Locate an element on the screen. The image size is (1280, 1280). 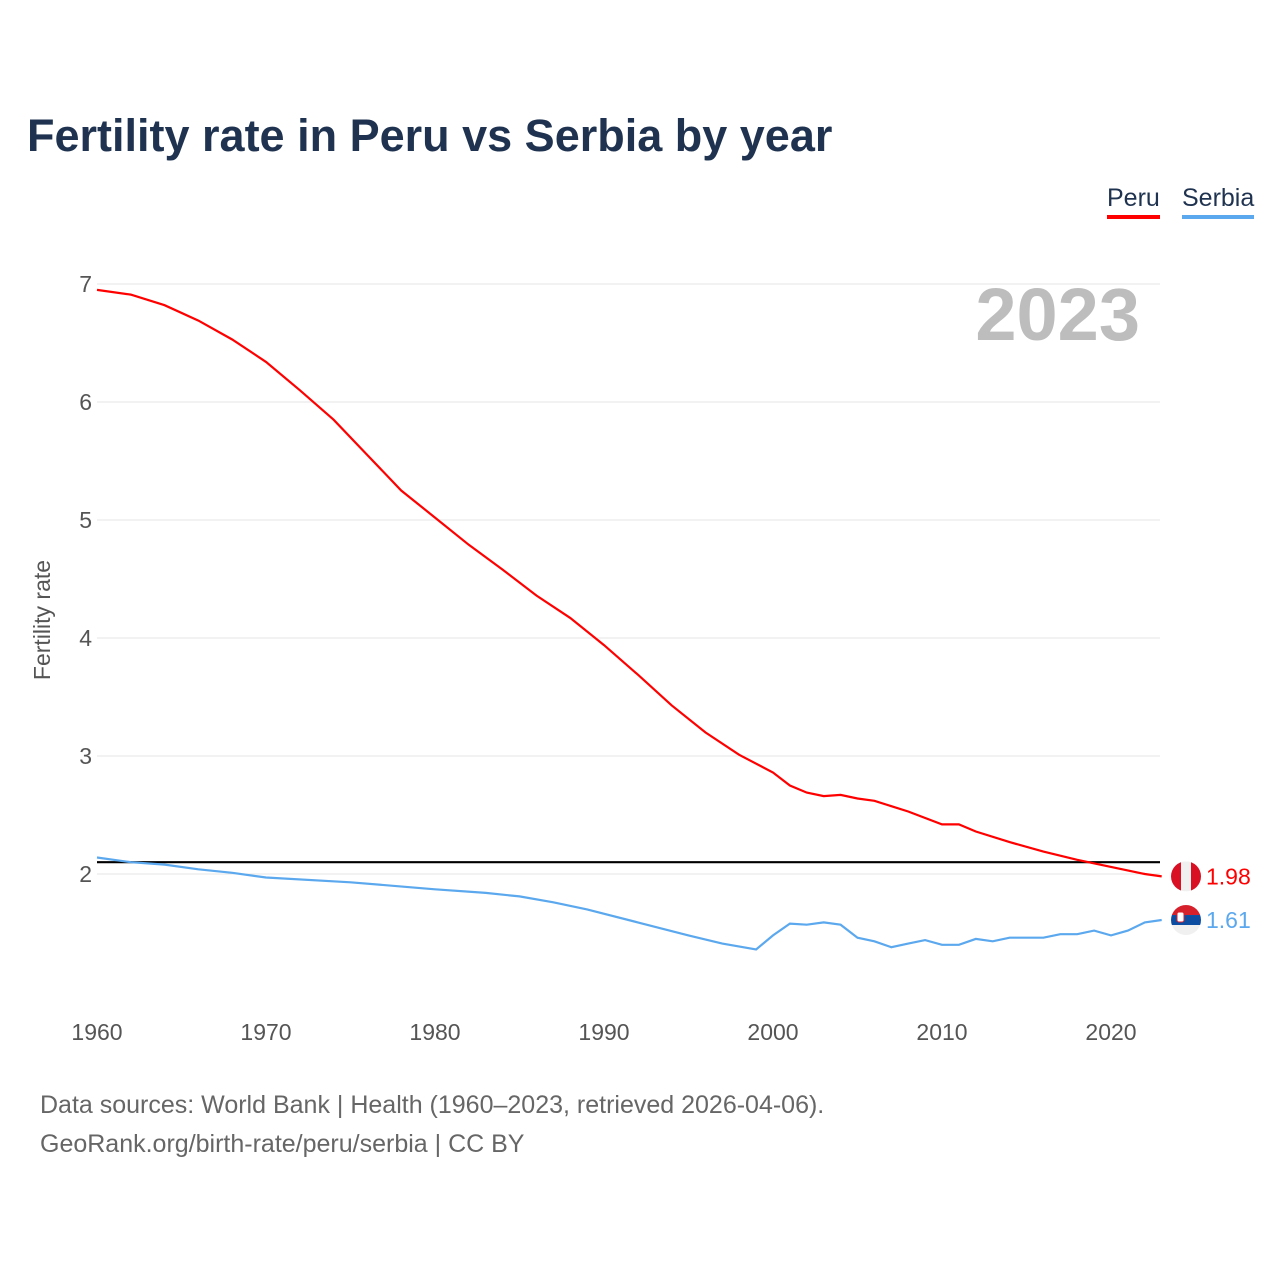
x-tick-label: 1980 is located at coordinates (434, 1032).